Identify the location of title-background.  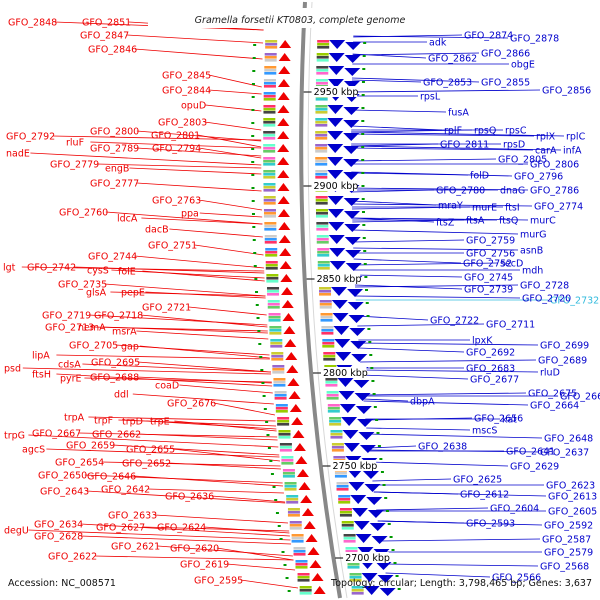
(301, 18).